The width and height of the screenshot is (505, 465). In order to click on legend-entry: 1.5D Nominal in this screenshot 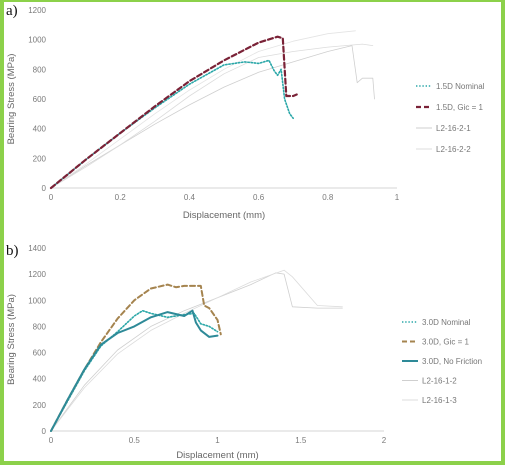, I will do `click(460, 86)`.